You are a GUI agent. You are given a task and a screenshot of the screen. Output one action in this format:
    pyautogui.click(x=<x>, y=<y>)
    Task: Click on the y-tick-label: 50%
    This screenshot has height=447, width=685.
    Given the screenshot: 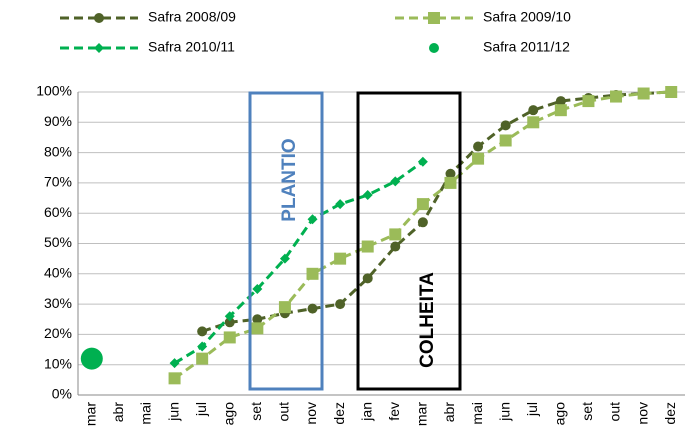 What is the action you would take?
    pyautogui.click(x=58, y=242)
    